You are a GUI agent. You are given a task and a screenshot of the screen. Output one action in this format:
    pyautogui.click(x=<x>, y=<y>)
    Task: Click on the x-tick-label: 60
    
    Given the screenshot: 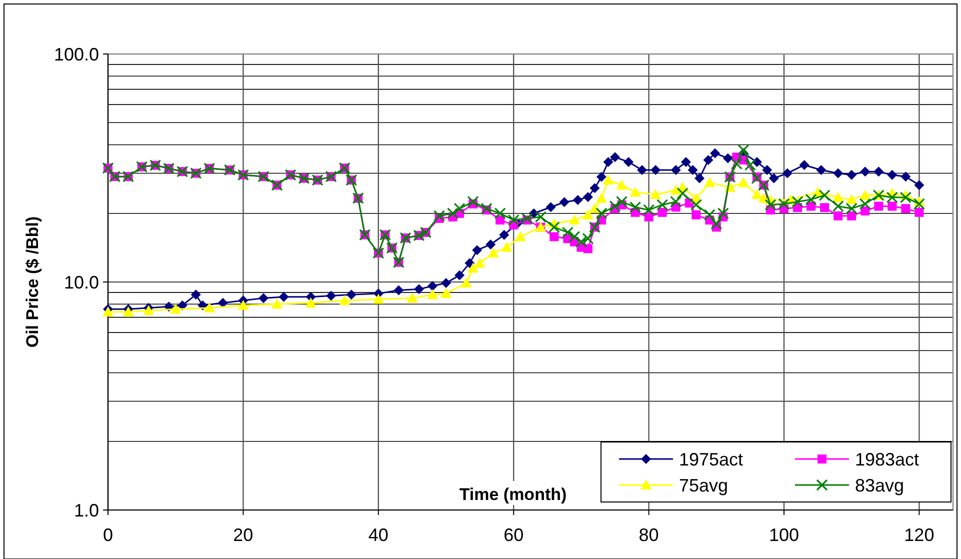 What is the action you would take?
    pyautogui.click(x=514, y=535)
    